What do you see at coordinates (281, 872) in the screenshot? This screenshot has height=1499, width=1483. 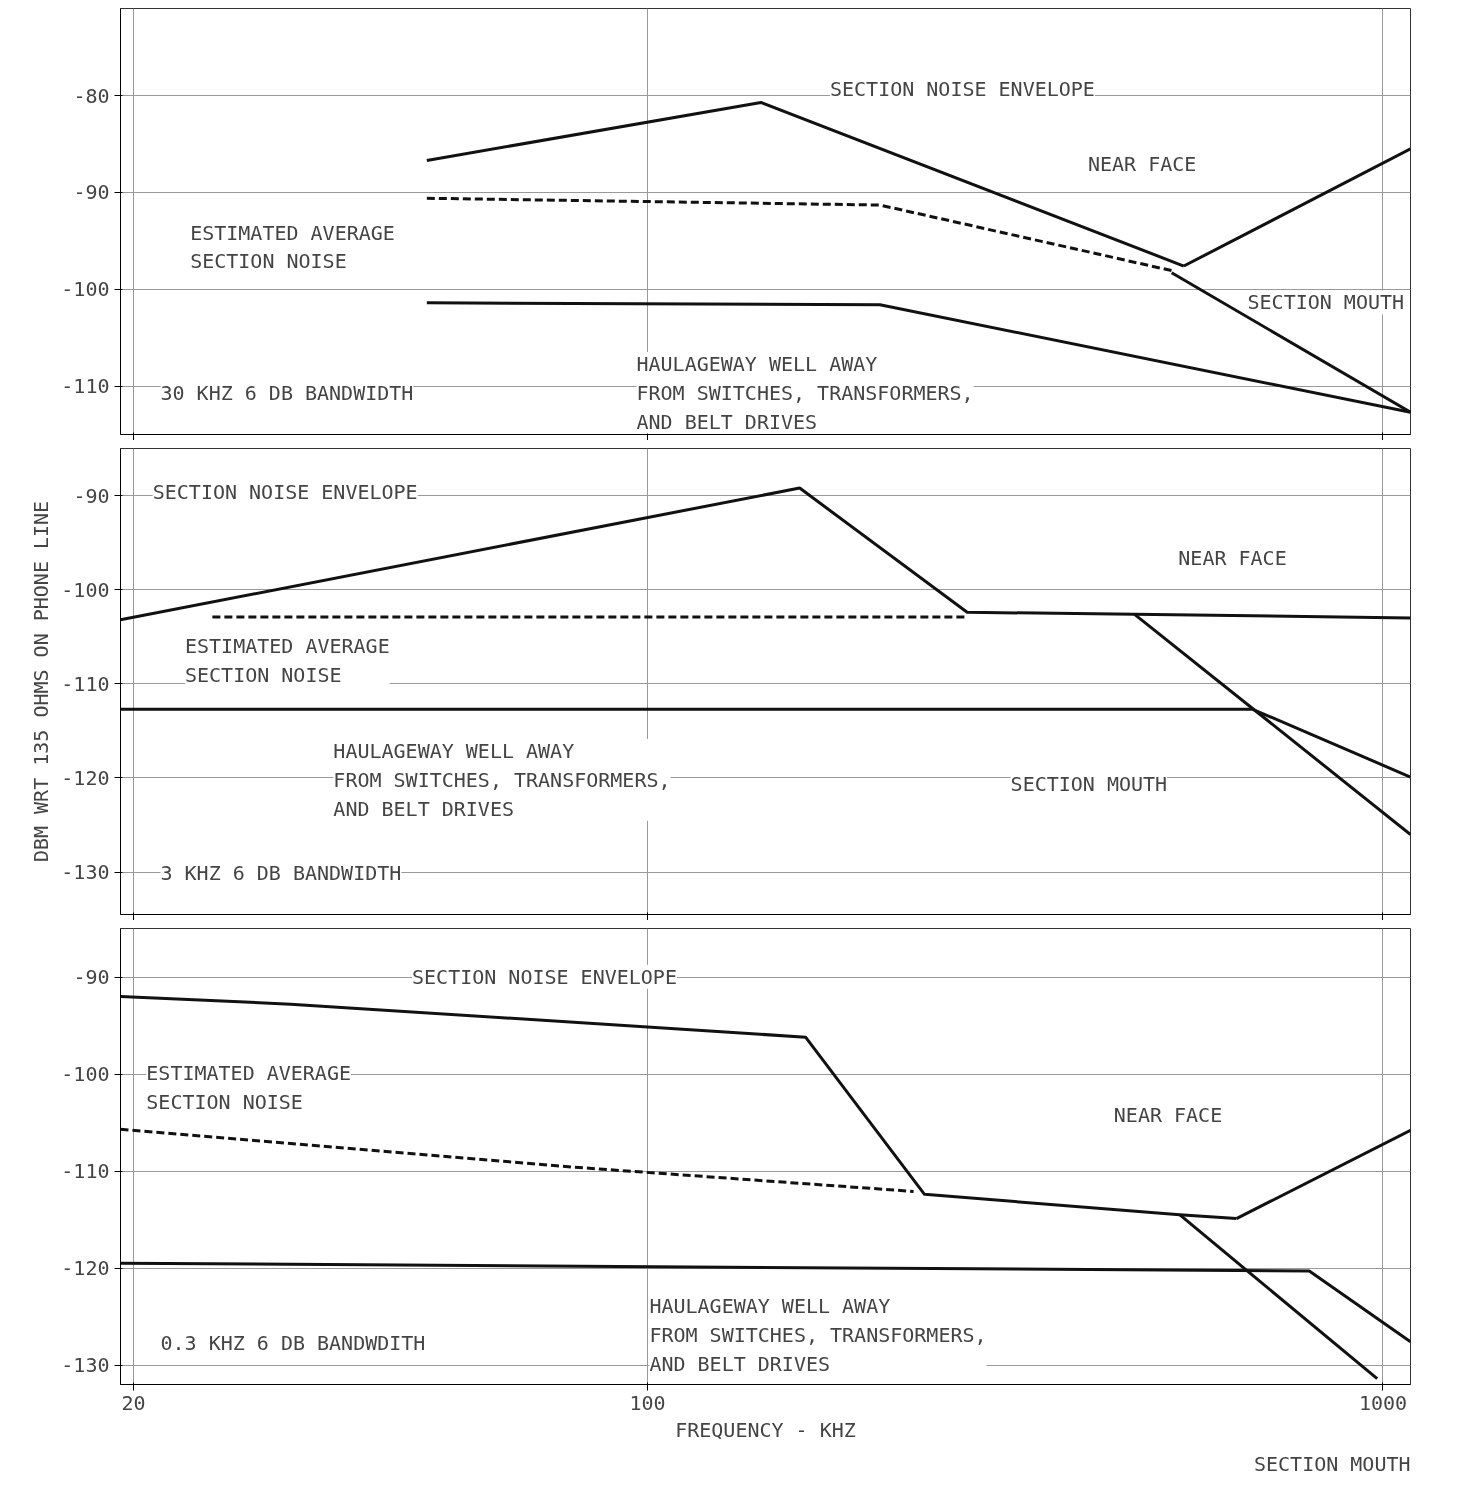 I see `text: 3 KHZ 6 DB BANDWIDTH` at bounding box center [281, 872].